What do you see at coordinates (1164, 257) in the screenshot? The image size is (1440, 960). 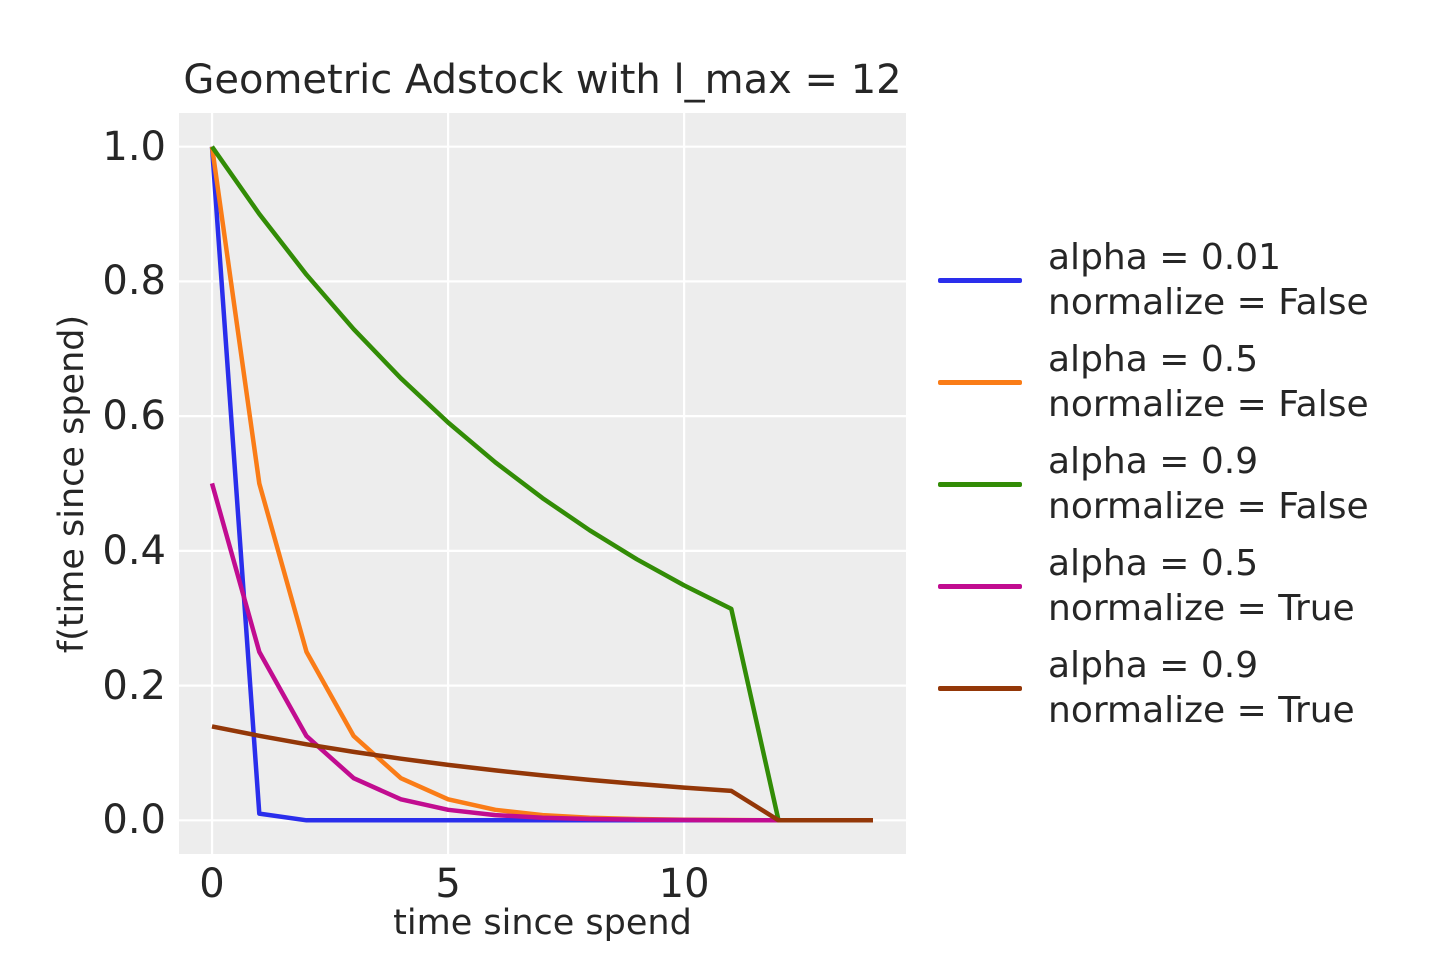 I see `legend-label-0-line-0: alpha = 0.01` at bounding box center [1164, 257].